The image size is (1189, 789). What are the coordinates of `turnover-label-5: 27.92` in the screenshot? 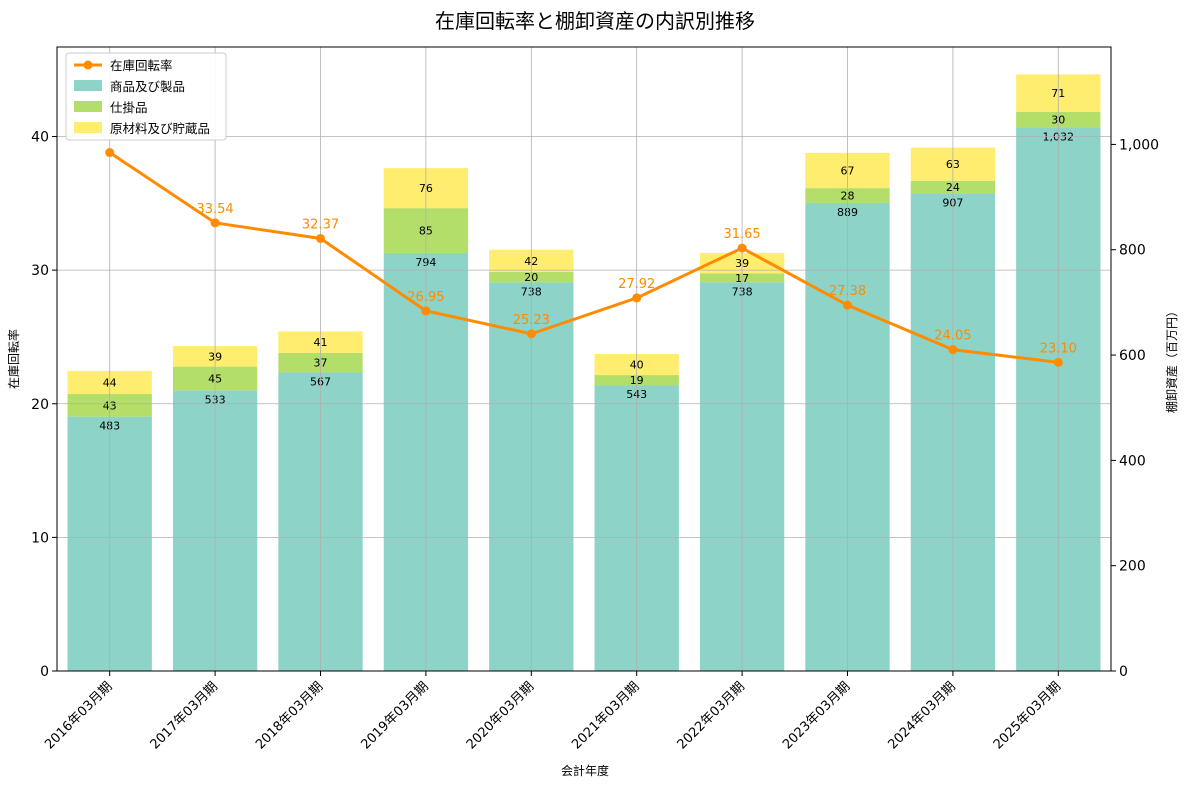 It's located at (636, 284).